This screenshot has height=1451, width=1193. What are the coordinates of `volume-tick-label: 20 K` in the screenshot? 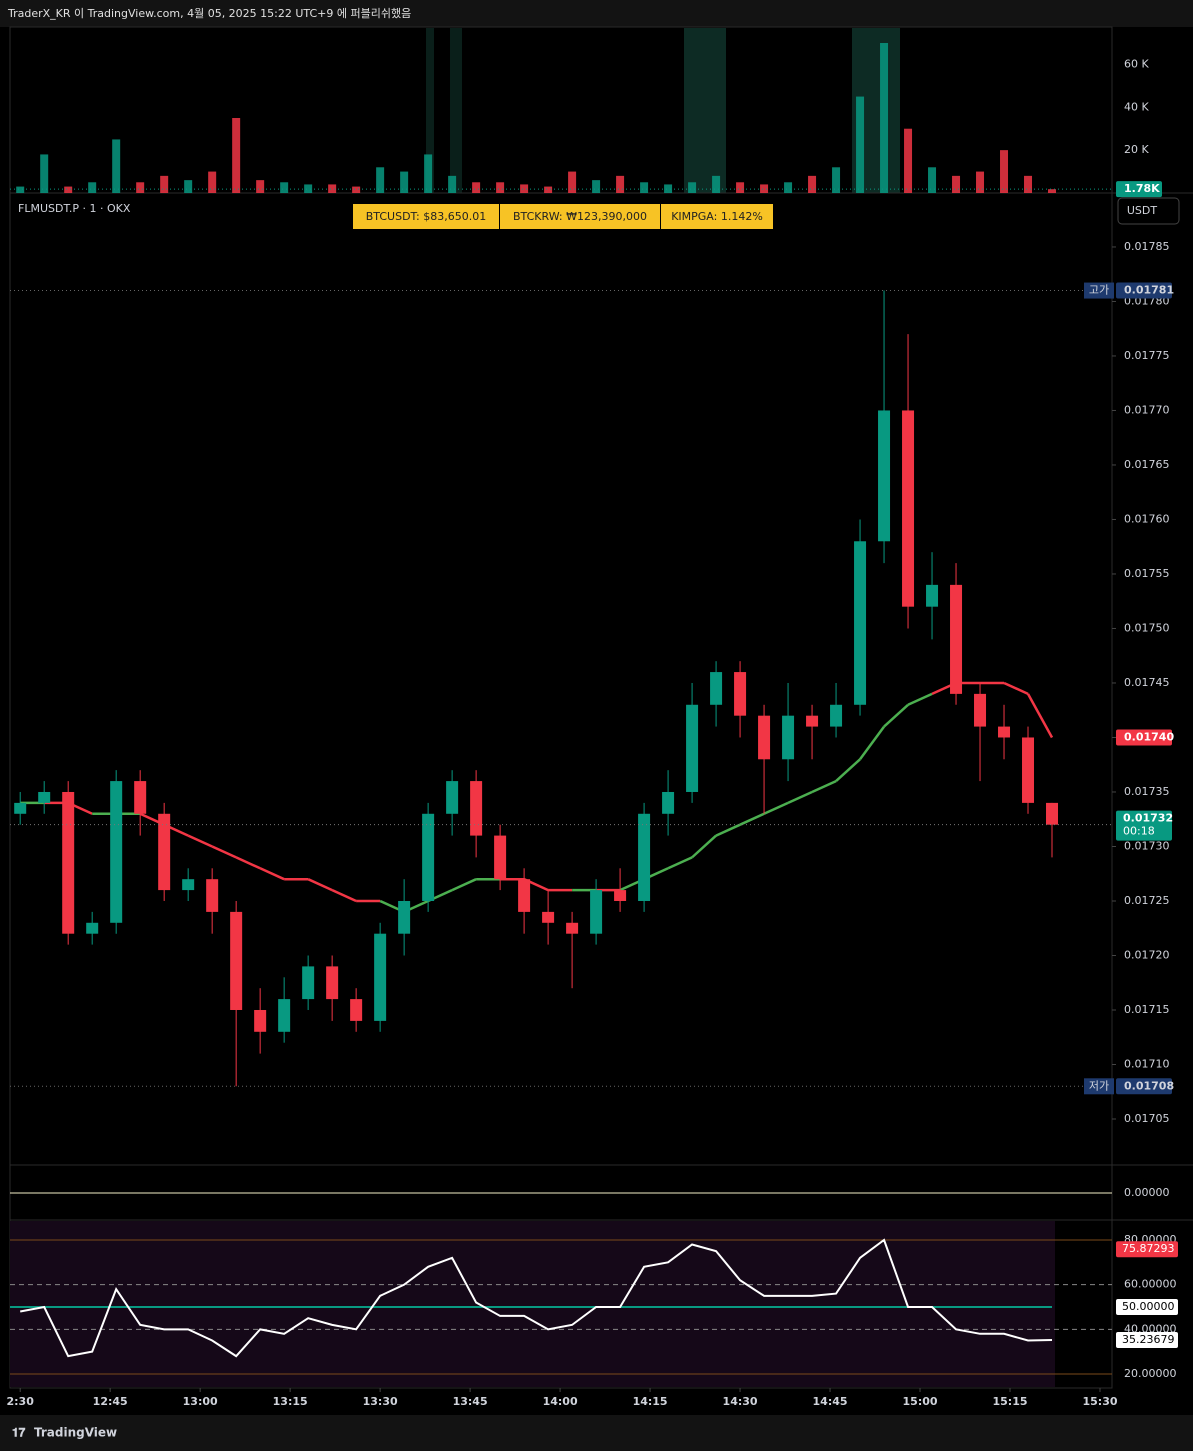 It's located at (1136, 149).